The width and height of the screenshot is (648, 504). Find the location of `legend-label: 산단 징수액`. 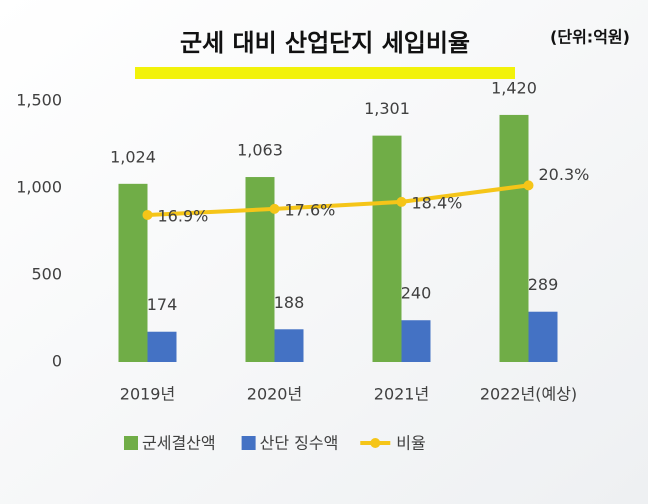

legend-label: 산단 징수액 is located at coordinates (299, 443).